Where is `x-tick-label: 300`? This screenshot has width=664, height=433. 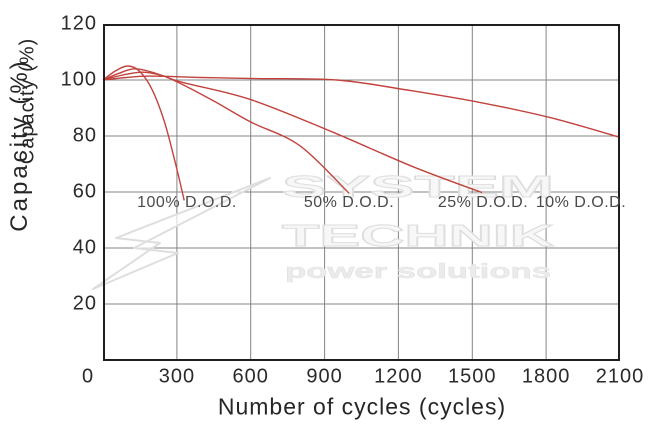
x-tick-label: 300 is located at coordinates (177, 376).